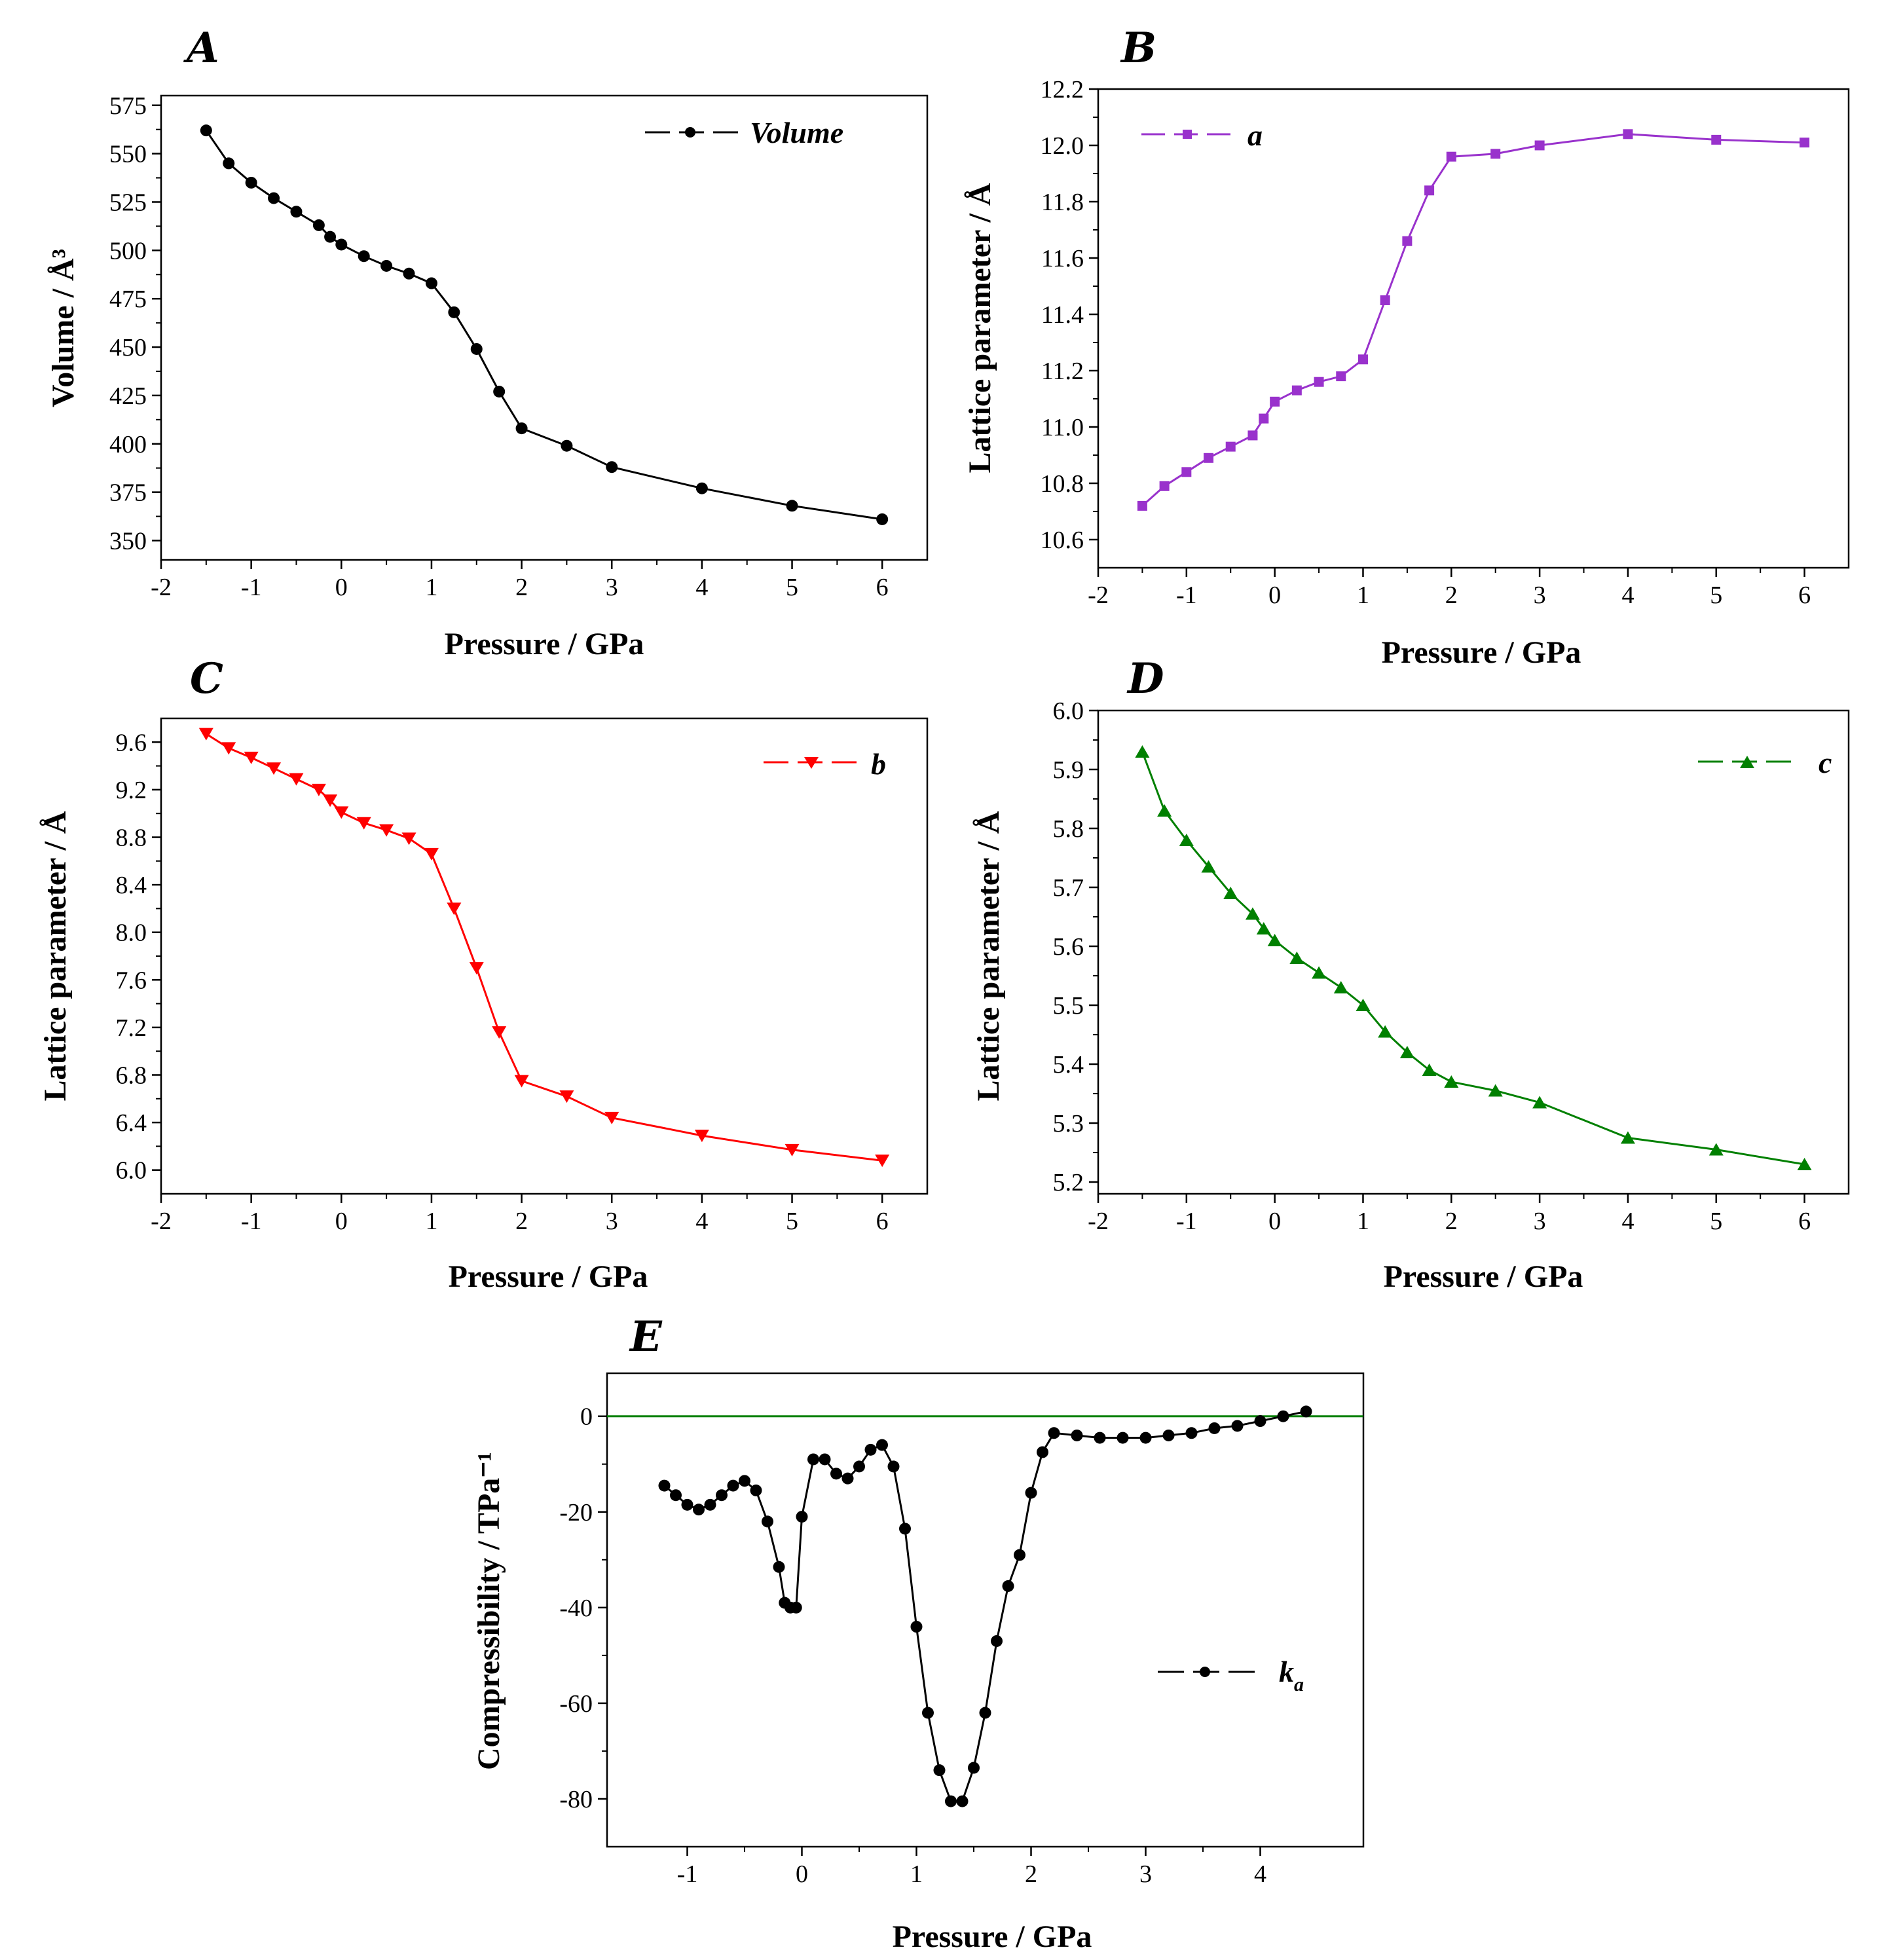 This screenshot has height=1960, width=1884. I want to click on panel-E-x-tick-label: 0, so click(802, 1874).